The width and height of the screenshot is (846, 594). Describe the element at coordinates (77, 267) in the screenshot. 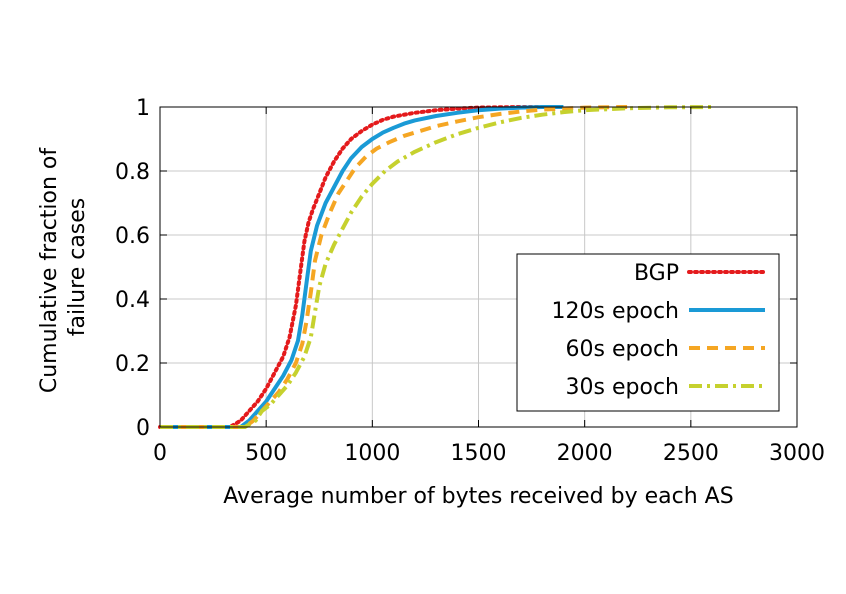

I see `y-axis-title-line-2: failure cases` at that location.